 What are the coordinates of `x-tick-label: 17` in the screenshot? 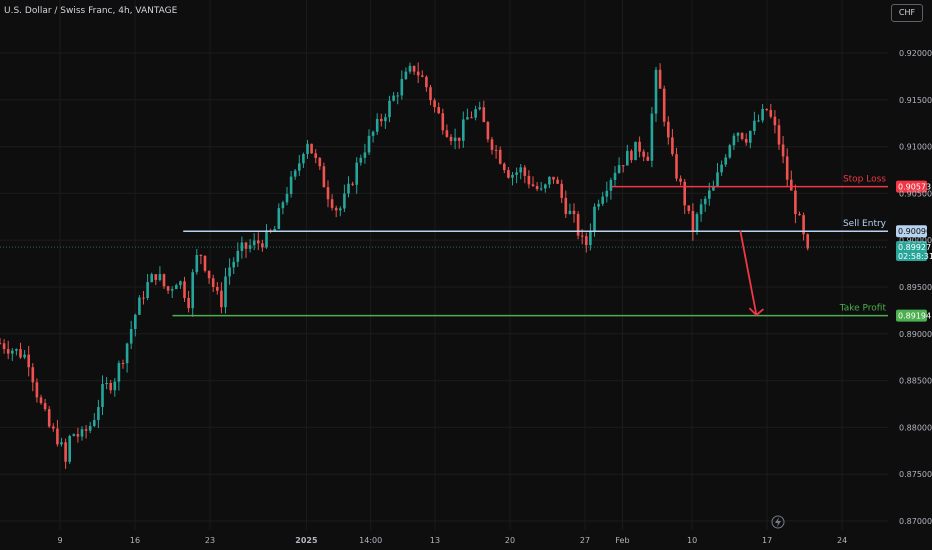 It's located at (767, 540).